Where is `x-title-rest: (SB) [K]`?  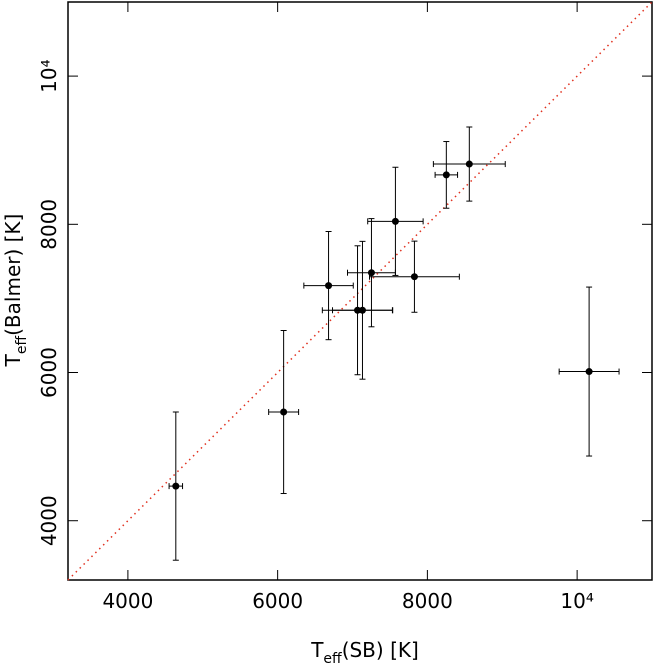 x-title-rest: (SB) [K] is located at coordinates (380, 650).